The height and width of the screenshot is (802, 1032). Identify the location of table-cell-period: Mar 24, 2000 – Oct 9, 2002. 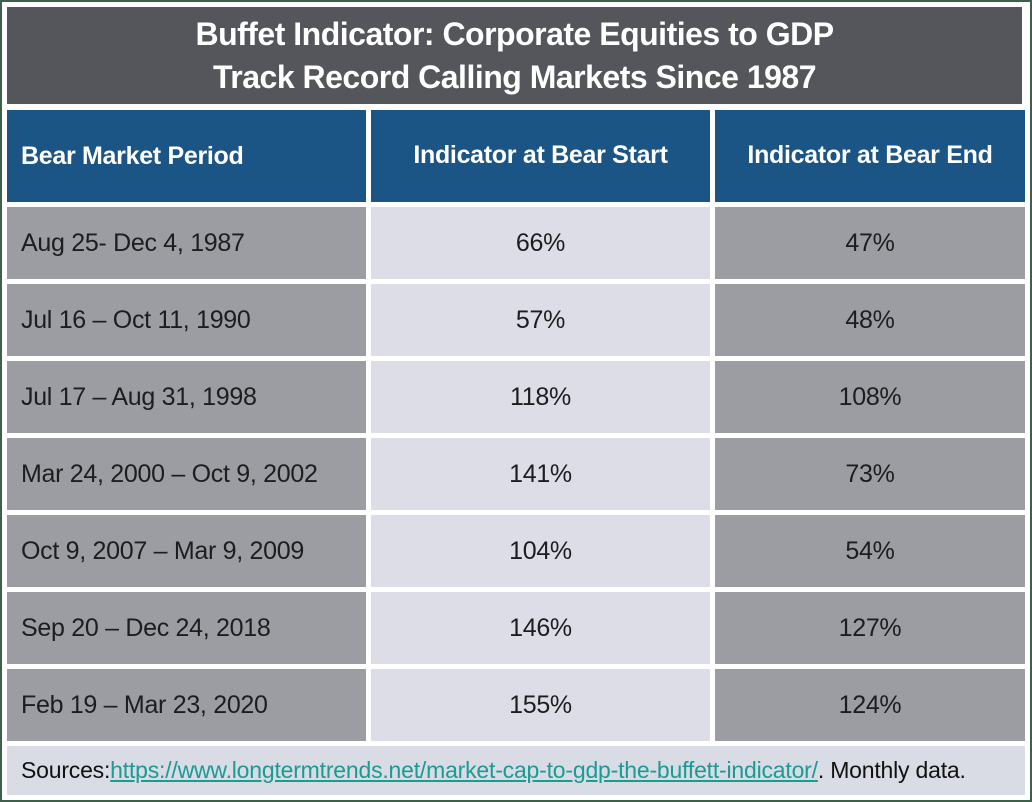
(186, 474).